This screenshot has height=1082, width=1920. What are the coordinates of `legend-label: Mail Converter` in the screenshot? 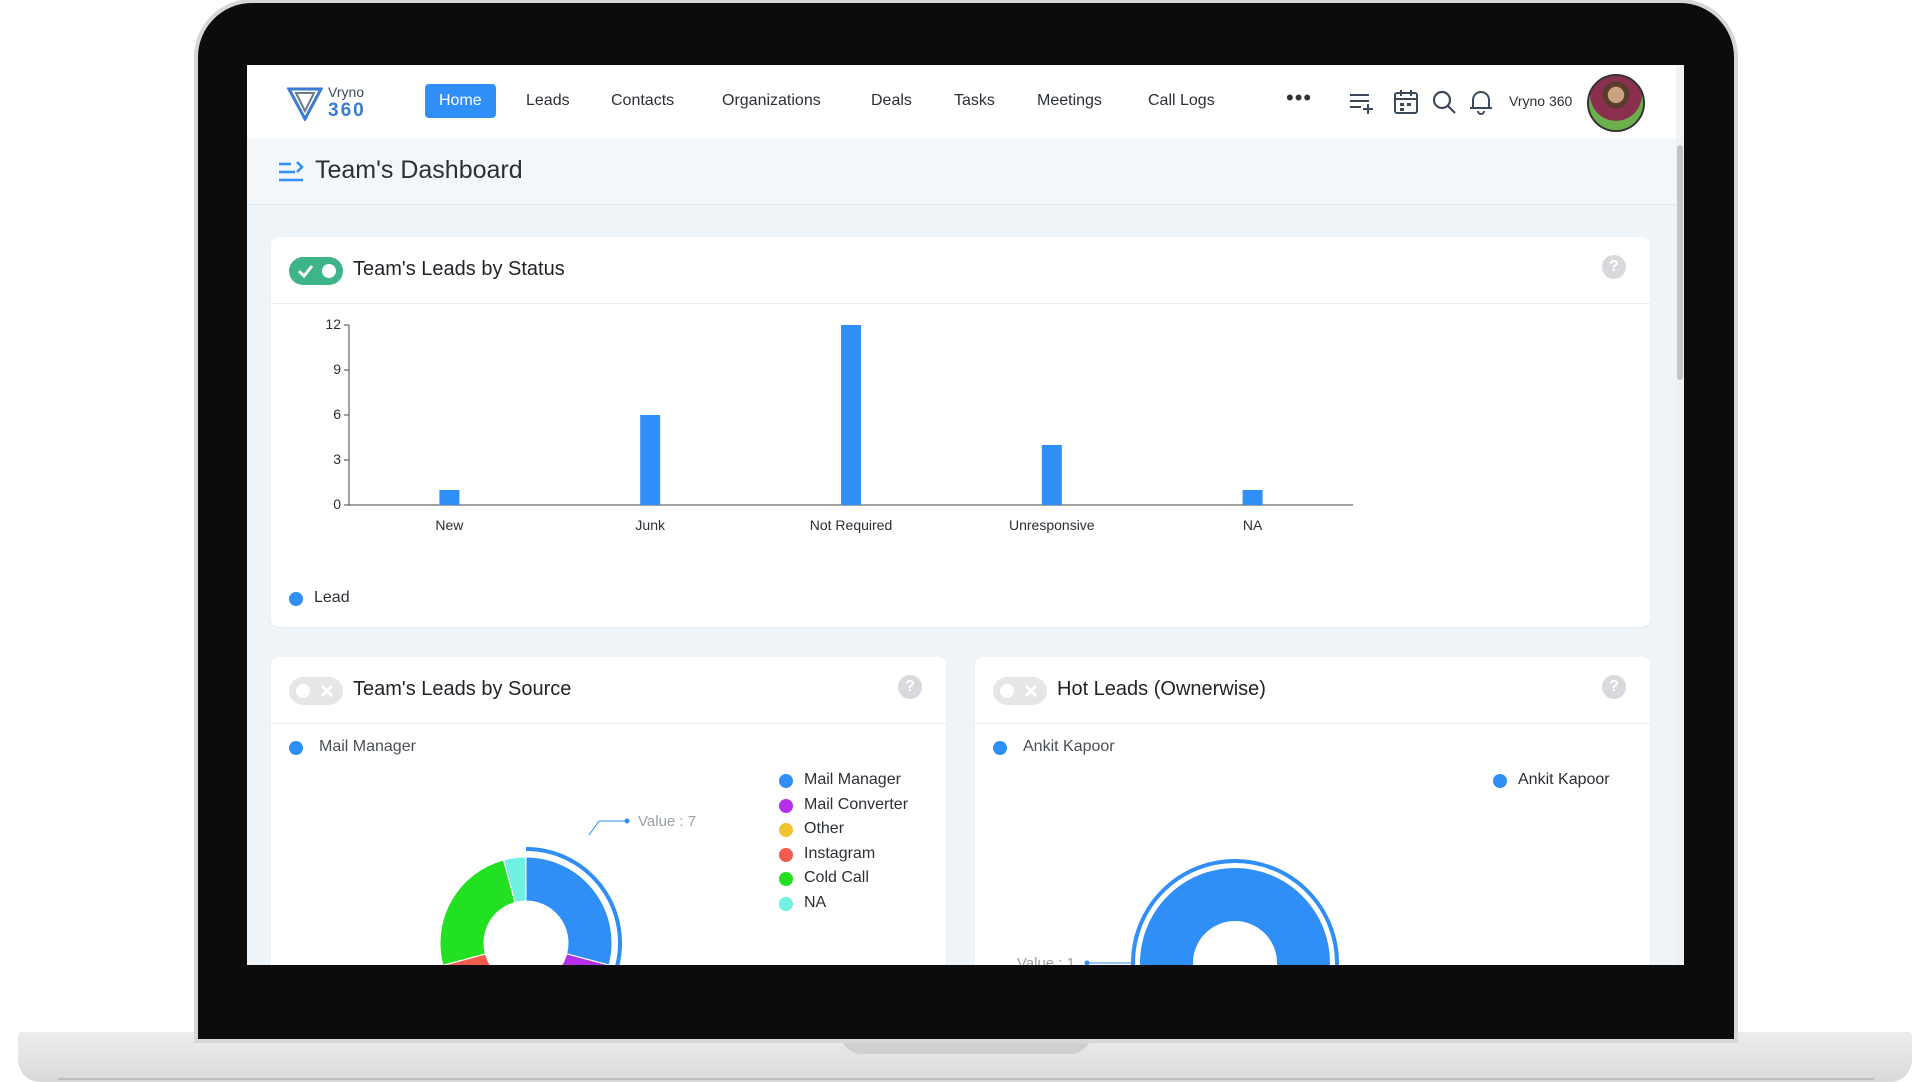 It's located at (856, 804).